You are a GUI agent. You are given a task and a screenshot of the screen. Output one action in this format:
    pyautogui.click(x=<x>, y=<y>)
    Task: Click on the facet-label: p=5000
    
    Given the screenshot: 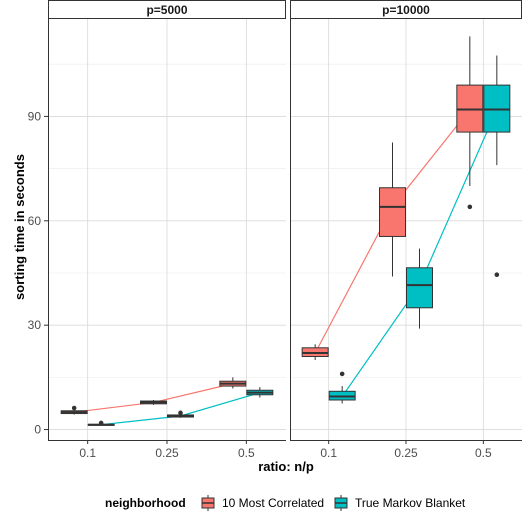 What is the action you would take?
    pyautogui.click(x=166, y=10)
    